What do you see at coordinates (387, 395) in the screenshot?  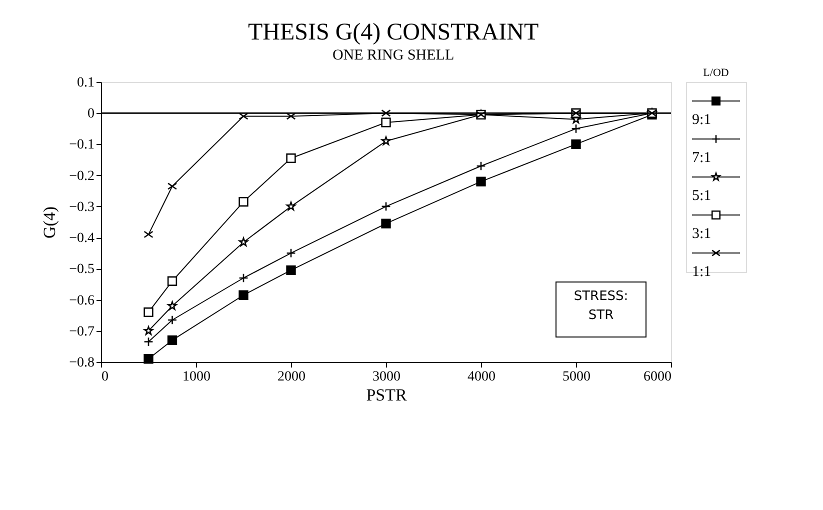 I see `x-axis-title: PSTR` at bounding box center [387, 395].